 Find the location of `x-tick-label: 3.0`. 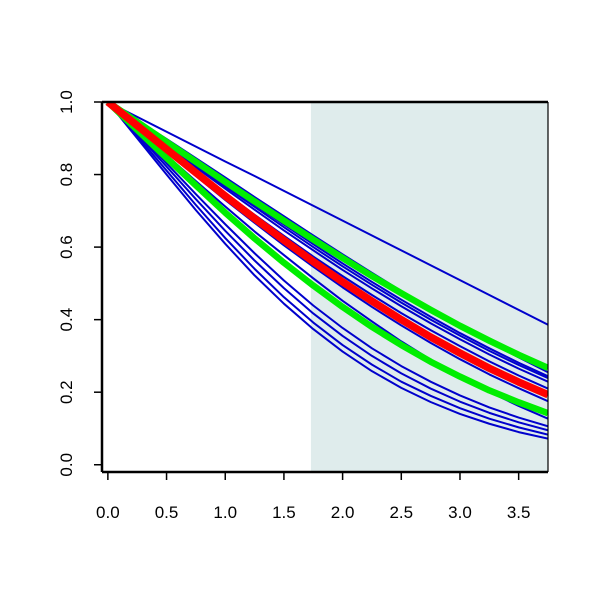

x-tick-label: 3.0 is located at coordinates (460, 512).